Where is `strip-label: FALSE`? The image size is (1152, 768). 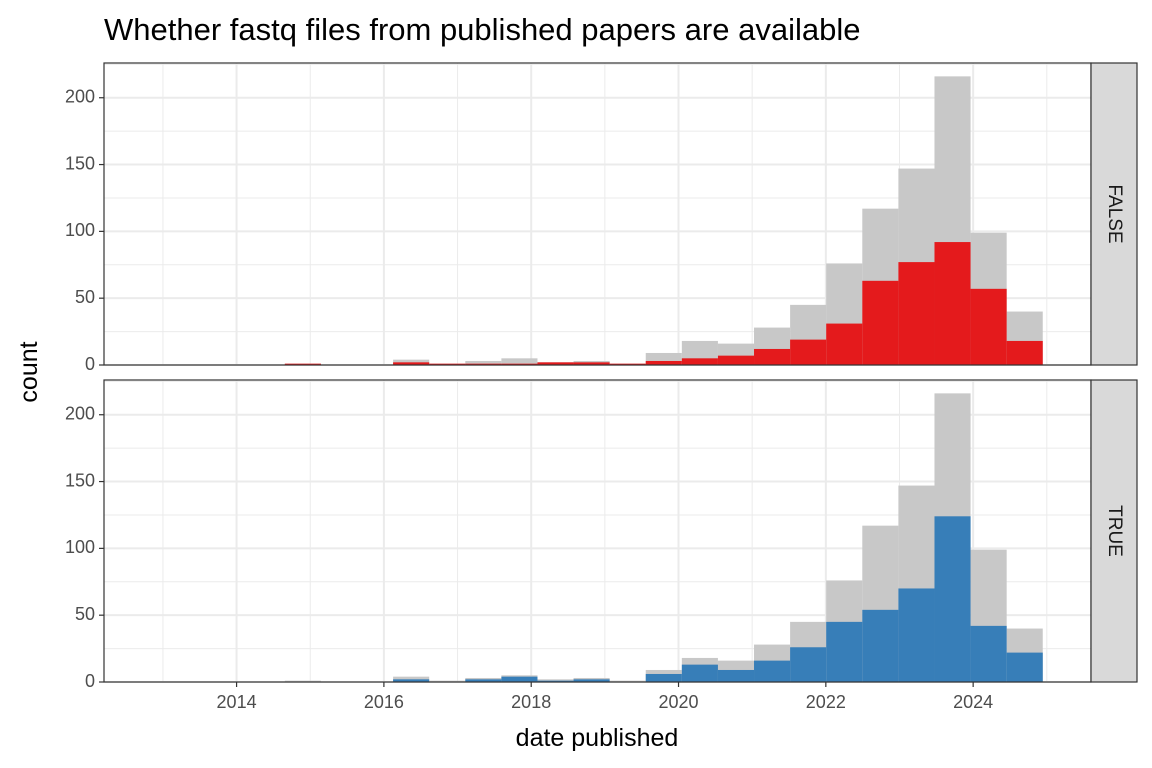 strip-label: FALSE is located at coordinates (1114, 213).